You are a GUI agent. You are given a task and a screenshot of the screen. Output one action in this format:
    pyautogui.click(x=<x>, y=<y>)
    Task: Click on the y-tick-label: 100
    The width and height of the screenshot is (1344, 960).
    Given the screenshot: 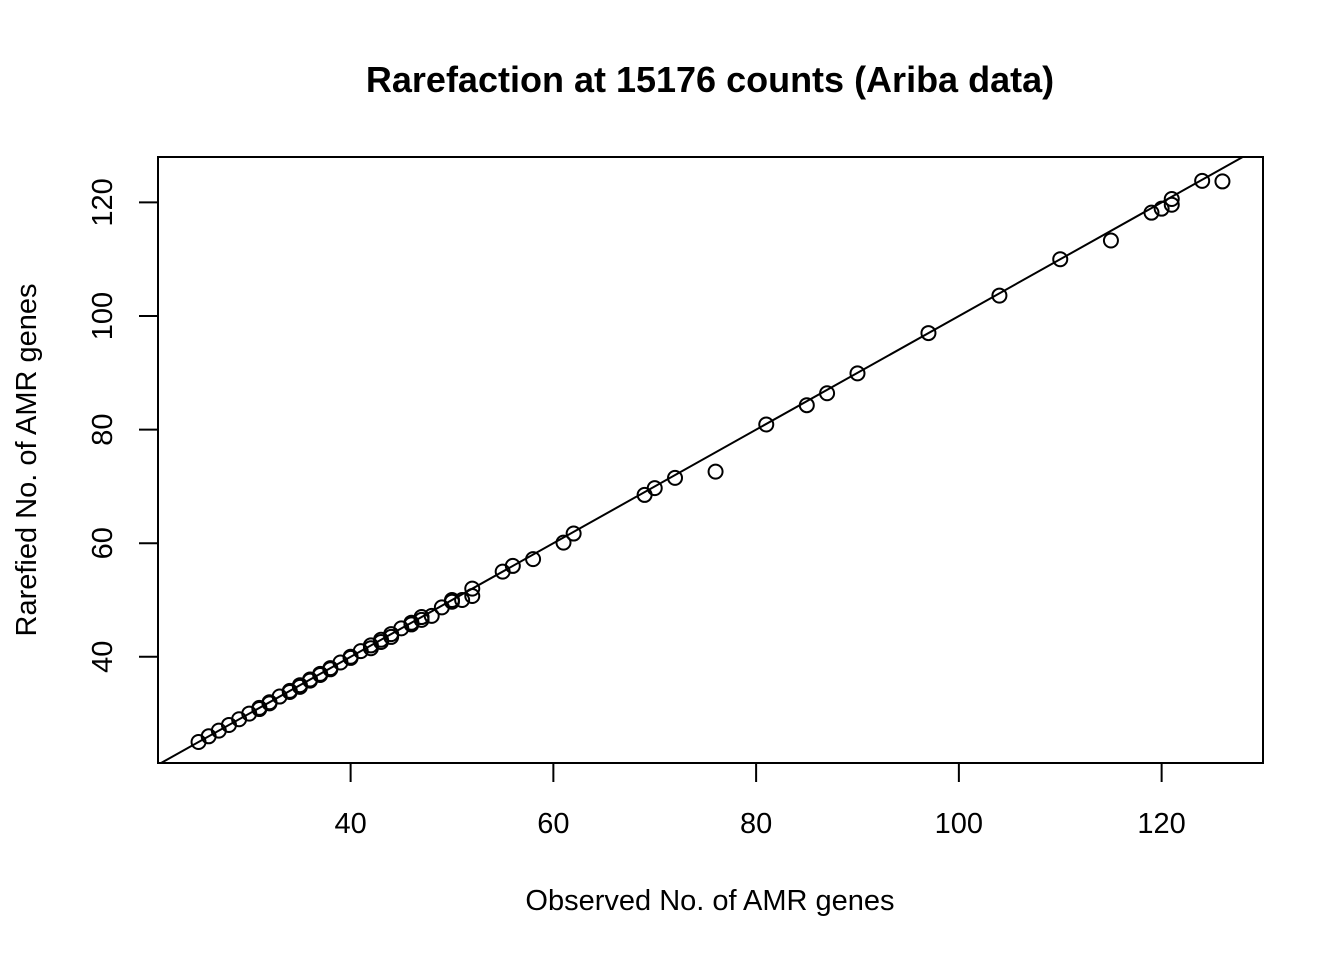 What is the action you would take?
    pyautogui.click(x=103, y=316)
    